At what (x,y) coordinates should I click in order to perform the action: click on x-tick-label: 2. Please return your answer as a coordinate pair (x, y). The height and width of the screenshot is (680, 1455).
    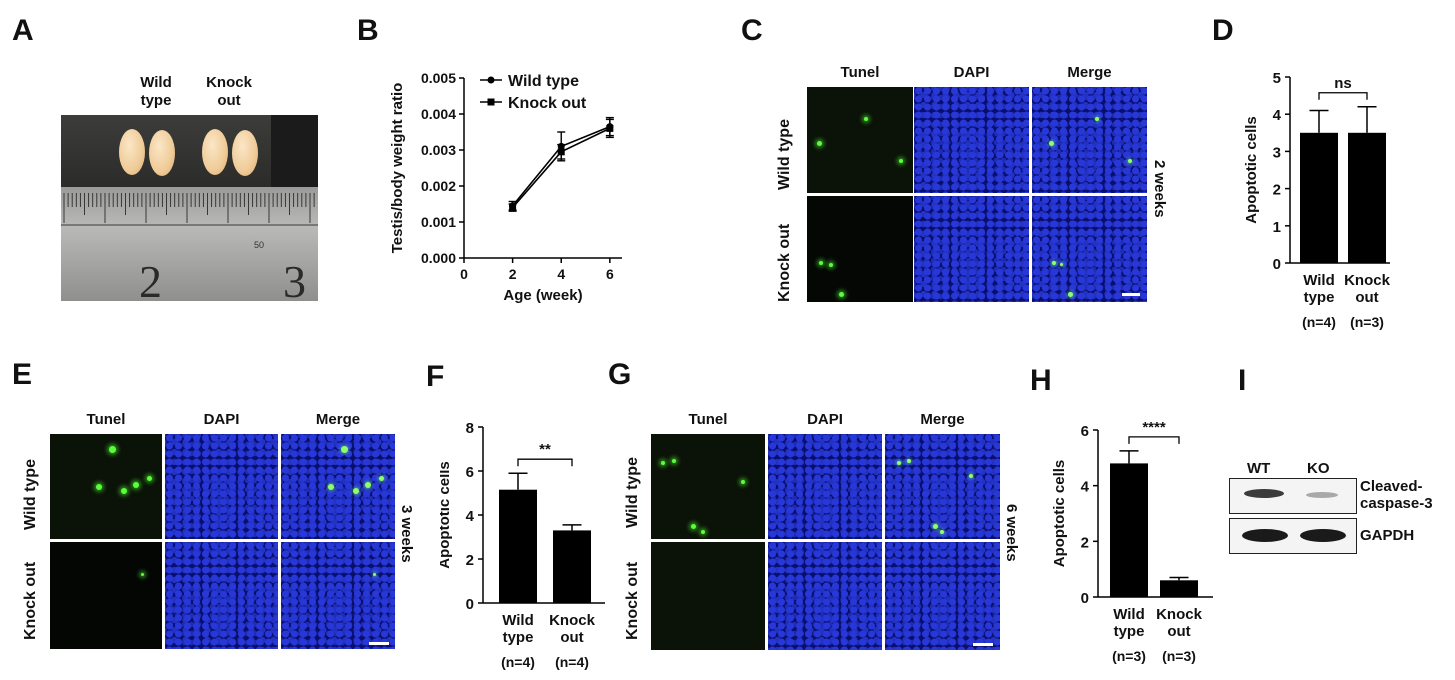
    Looking at the image, I should click on (513, 274).